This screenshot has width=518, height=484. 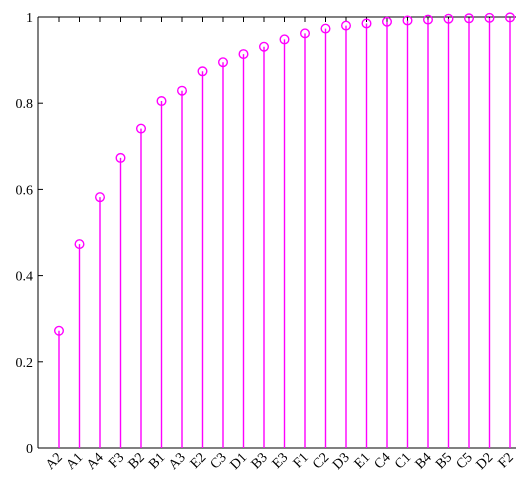 What do you see at coordinates (363, 461) in the screenshot?
I see `x-tick-label: E1` at bounding box center [363, 461].